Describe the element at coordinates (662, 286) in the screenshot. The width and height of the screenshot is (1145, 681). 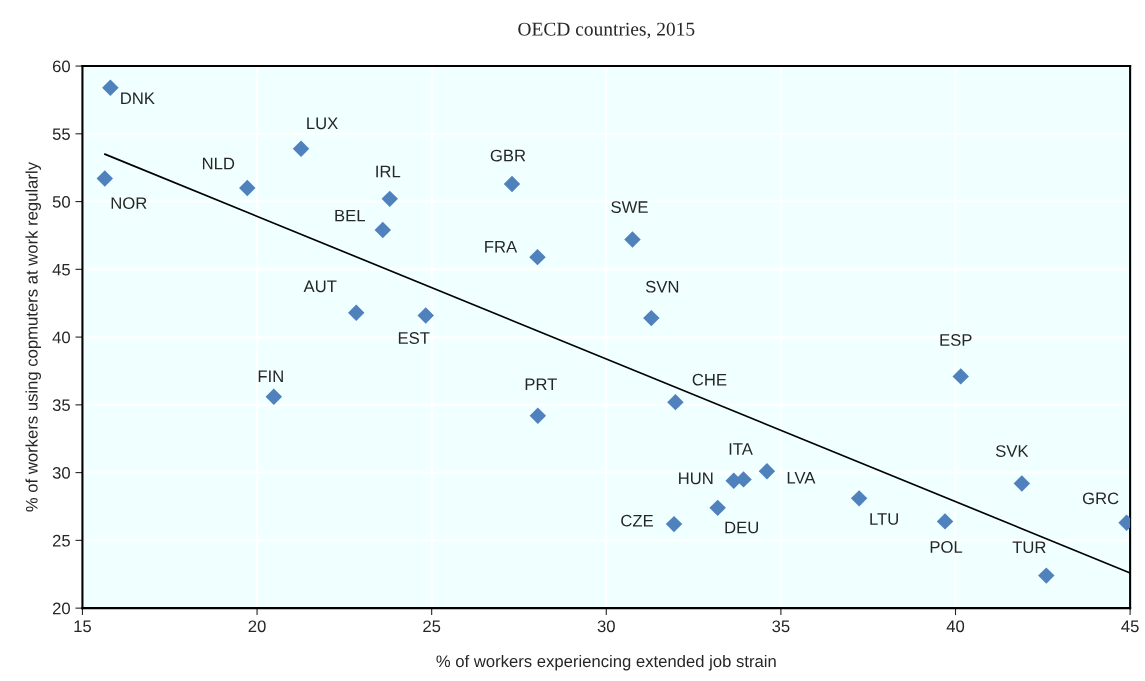
I see `annotation: SVN` at that location.